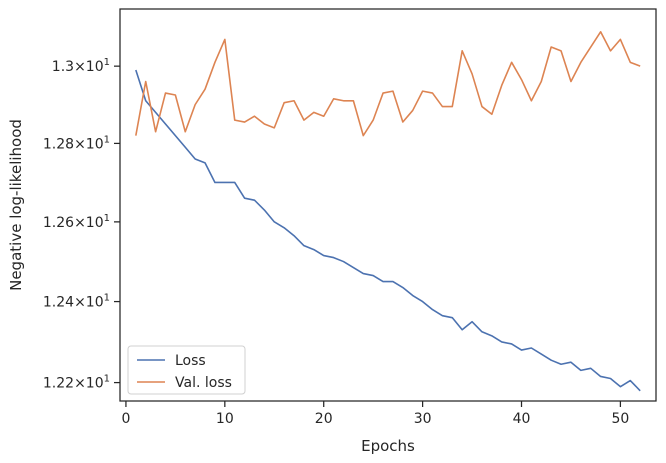 Image resolution: width=666 pixels, height=463 pixels. Describe the element at coordinates (16, 205) in the screenshot. I see `y-axis-label: Negative log-likelihood` at that location.